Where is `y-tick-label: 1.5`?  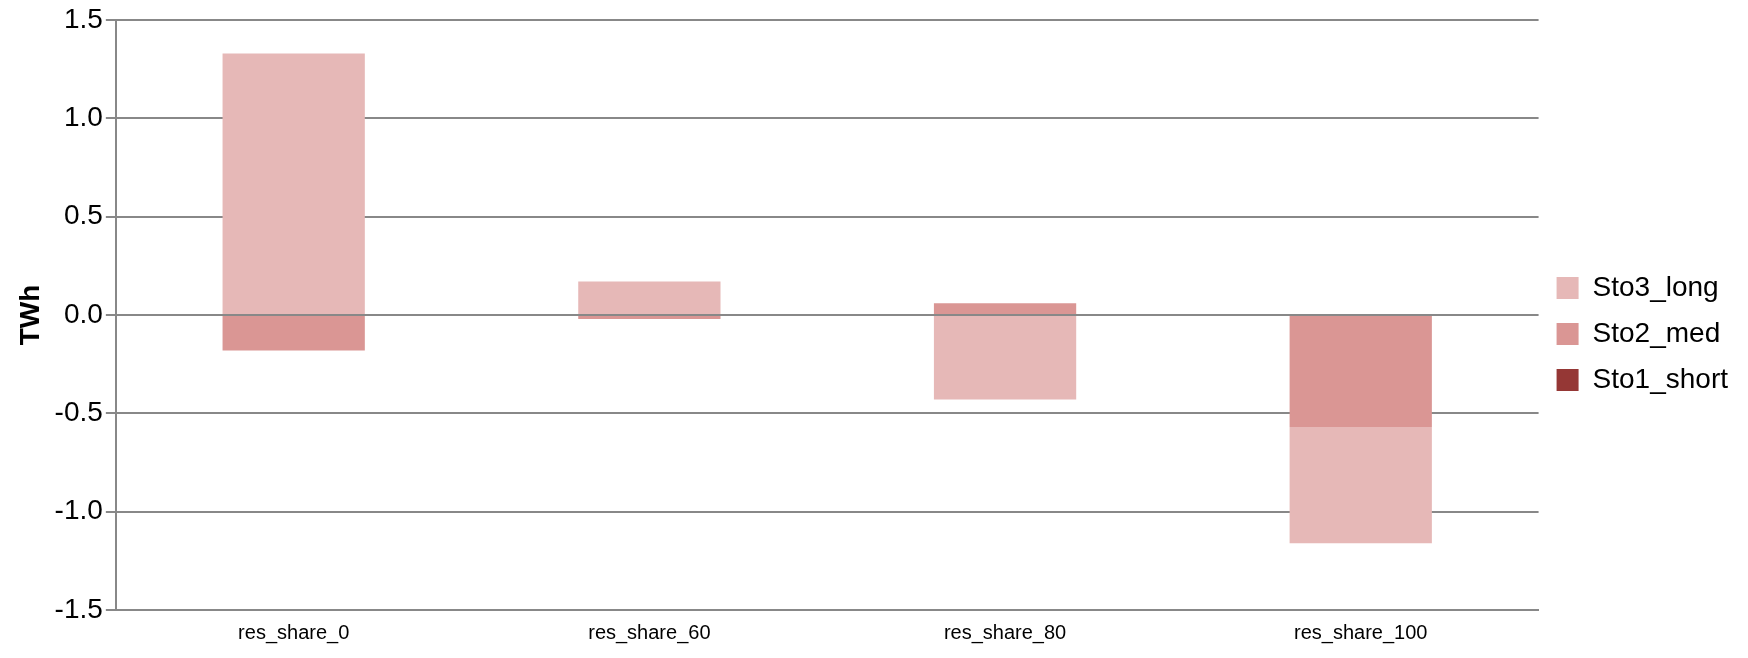
y-tick-label: 1.5 is located at coordinates (83, 18).